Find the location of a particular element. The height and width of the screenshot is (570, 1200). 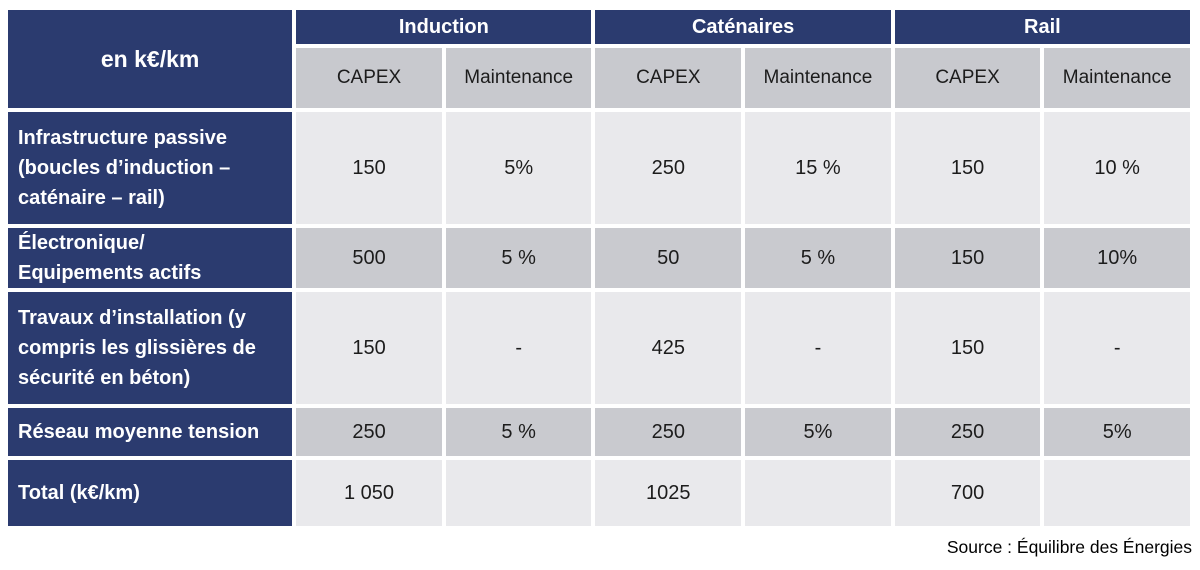

cell-induction-capex: 500 is located at coordinates (369, 258).